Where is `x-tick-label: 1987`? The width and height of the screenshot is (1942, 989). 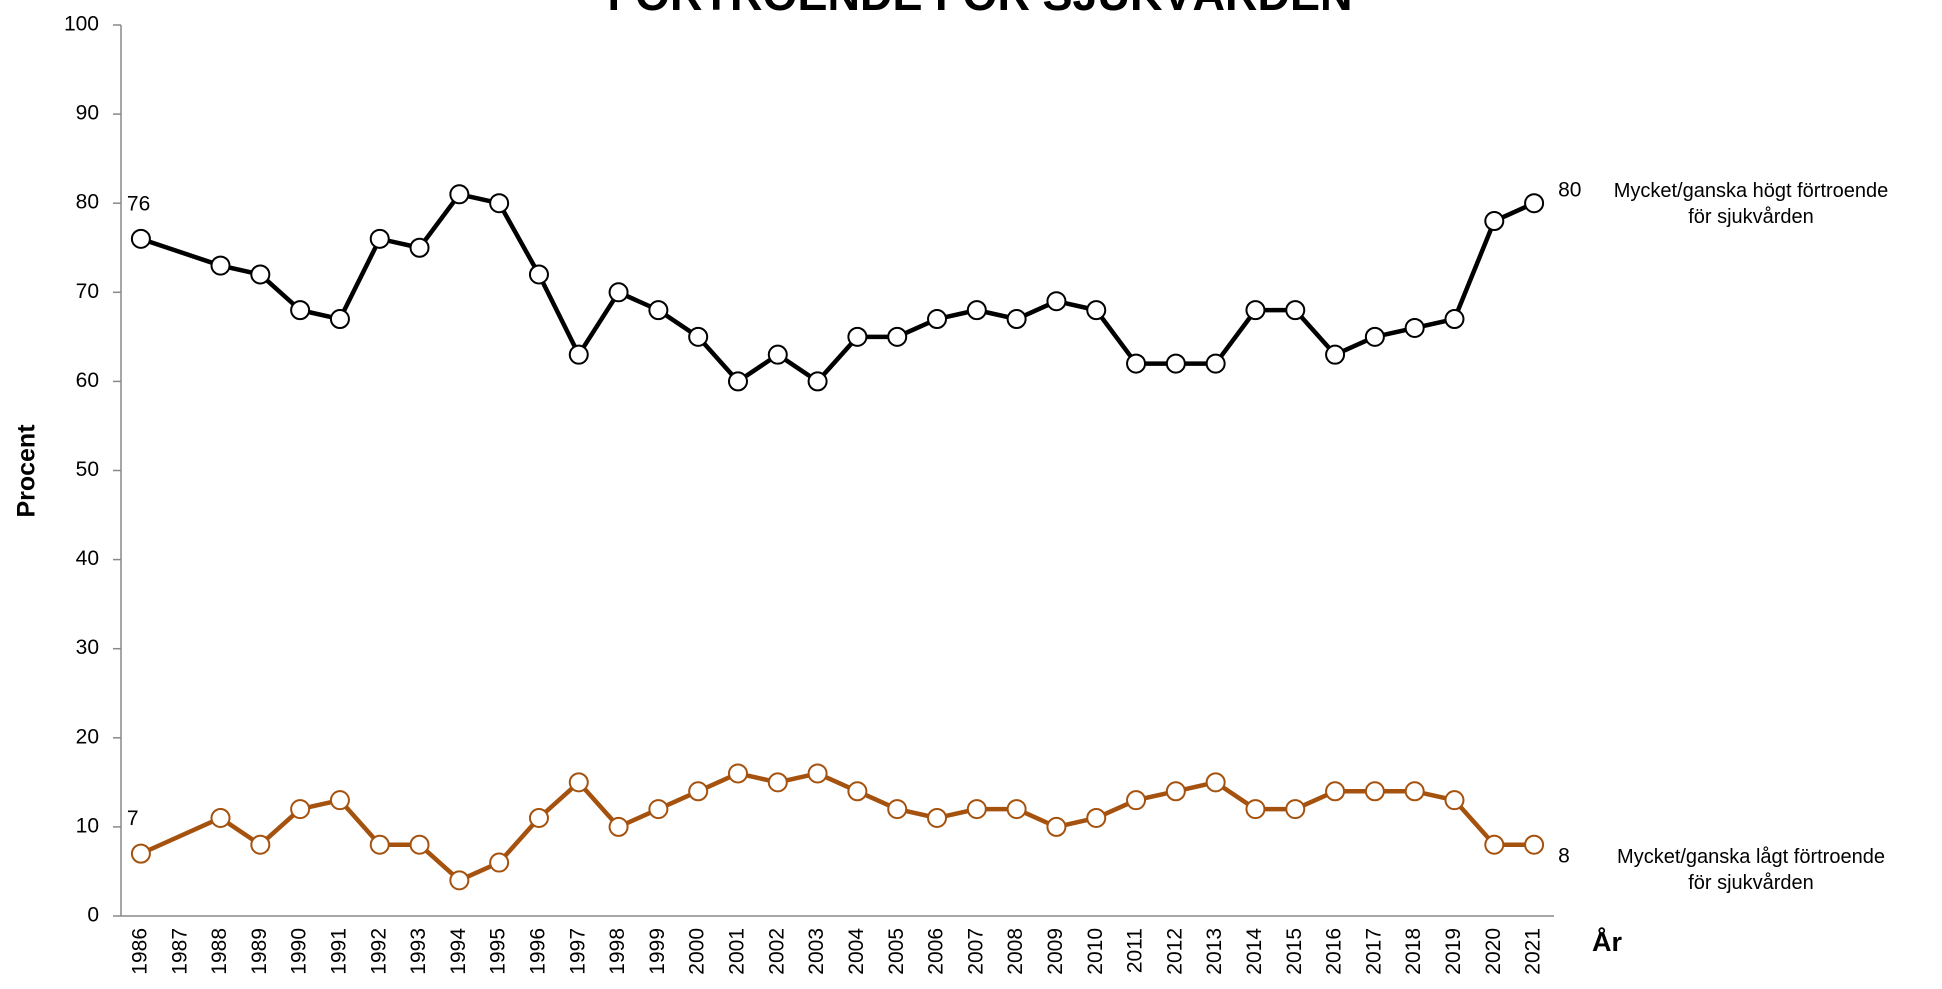 x-tick-label: 1987 is located at coordinates (179, 951).